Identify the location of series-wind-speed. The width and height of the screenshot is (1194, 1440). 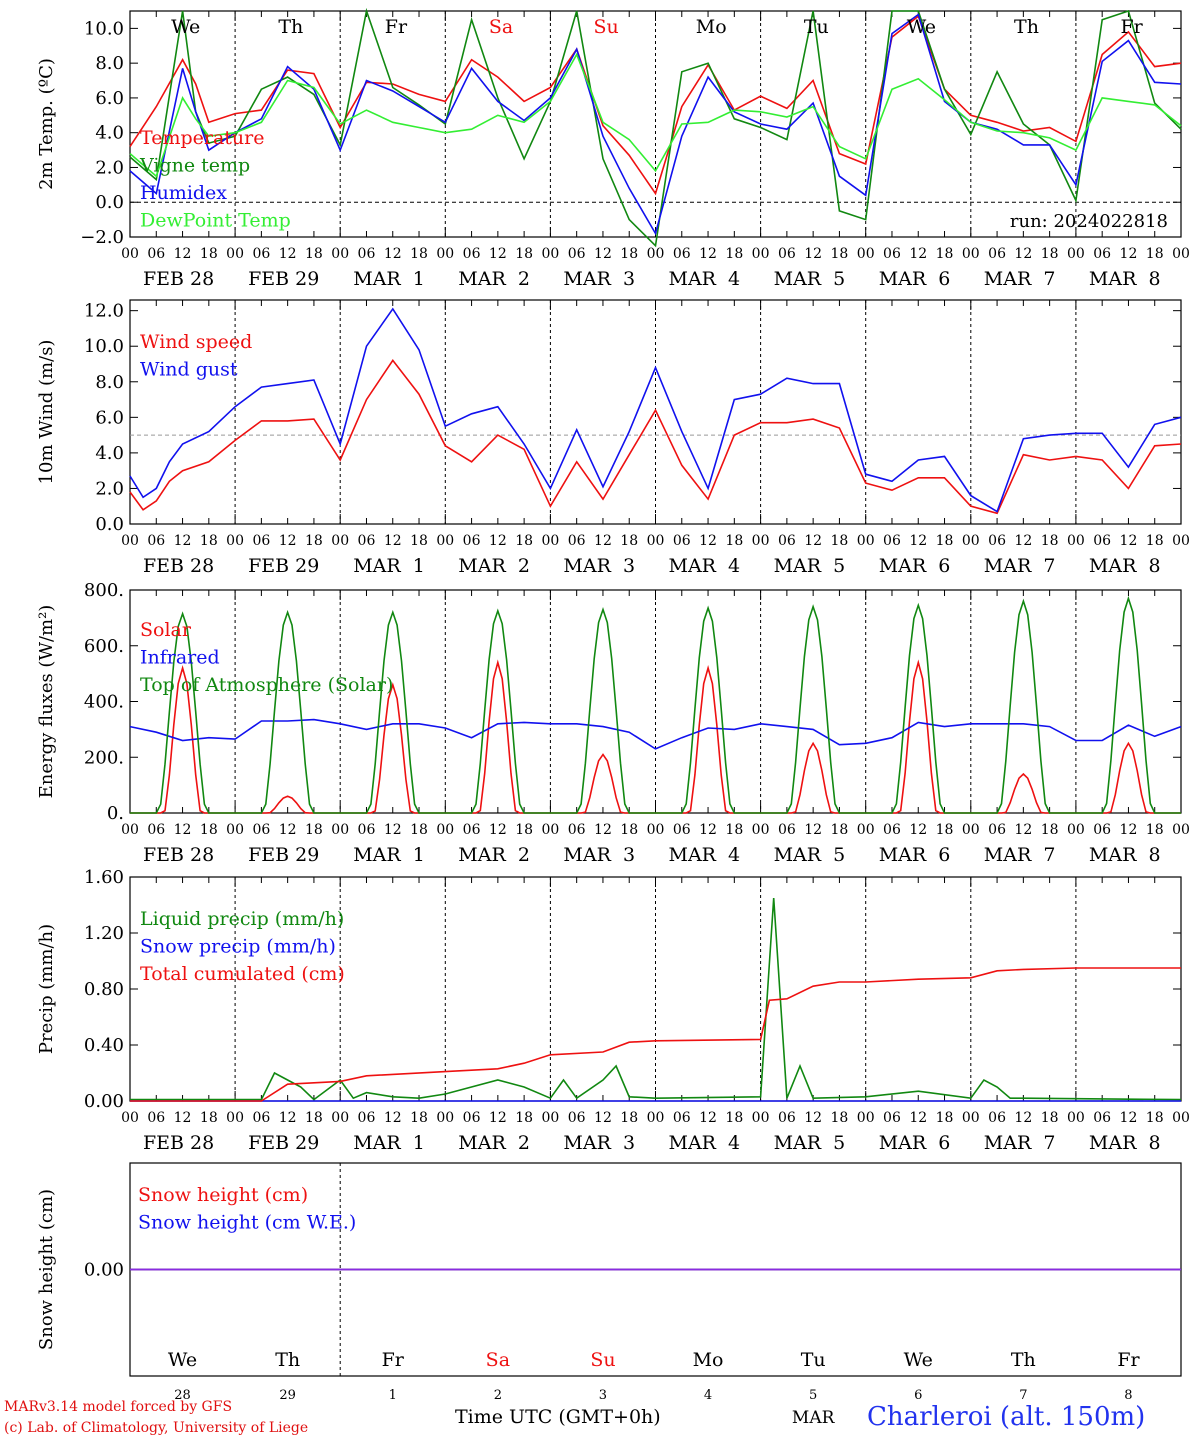
(655, 437).